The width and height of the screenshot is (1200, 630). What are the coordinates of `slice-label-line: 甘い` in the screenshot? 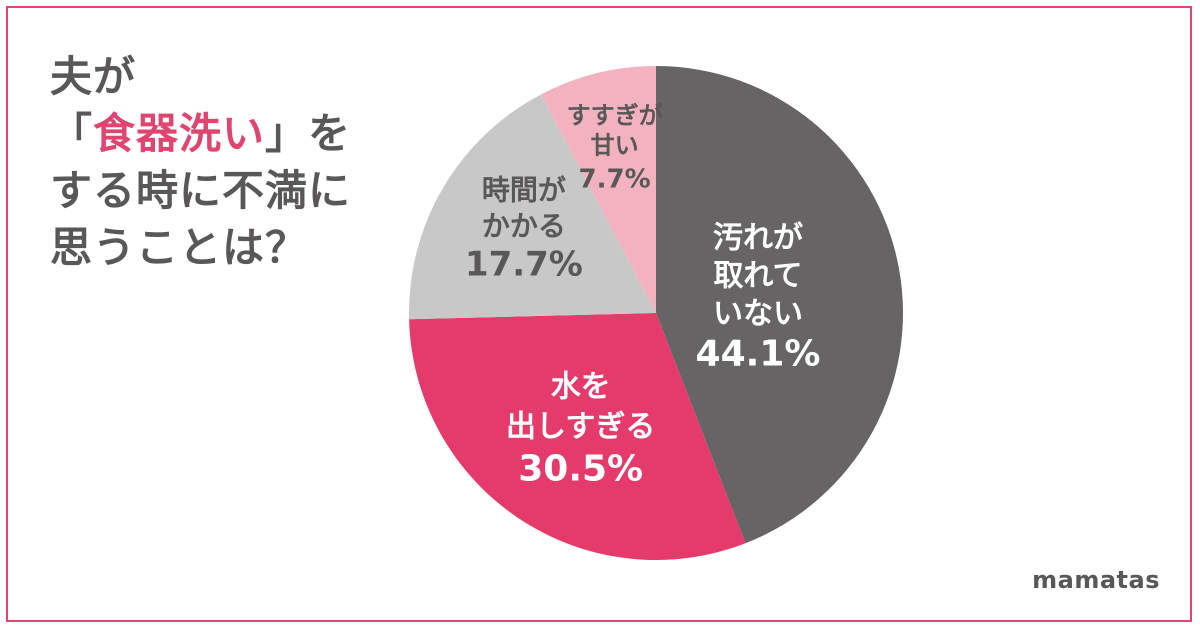 It's located at (615, 146).